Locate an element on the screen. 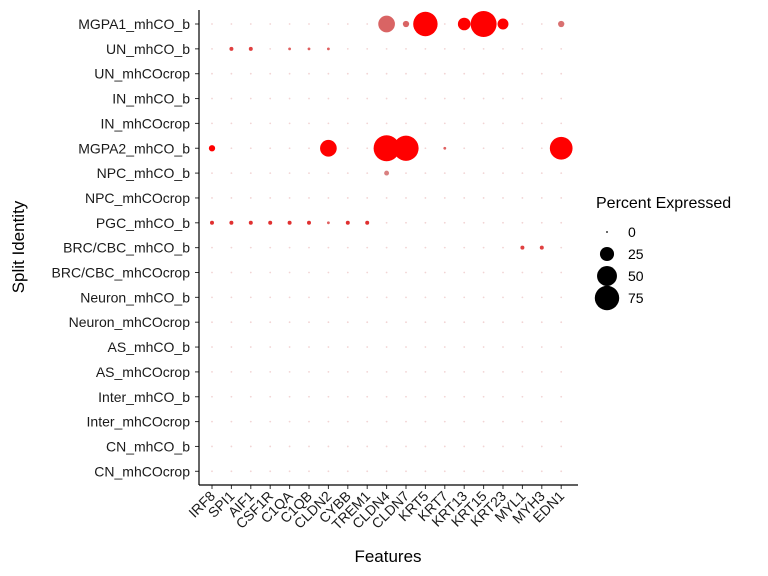  dot-cn-mhcocrop-cybb is located at coordinates (347, 471).